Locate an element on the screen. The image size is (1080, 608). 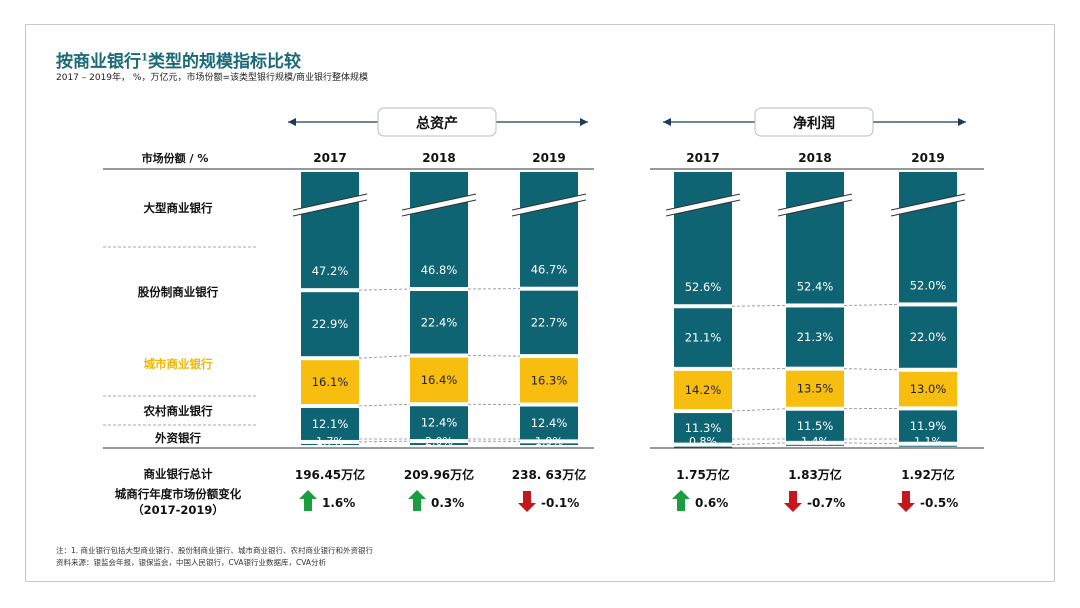
panel-1-label-2018-1: 46.8% is located at coordinates (439, 270).